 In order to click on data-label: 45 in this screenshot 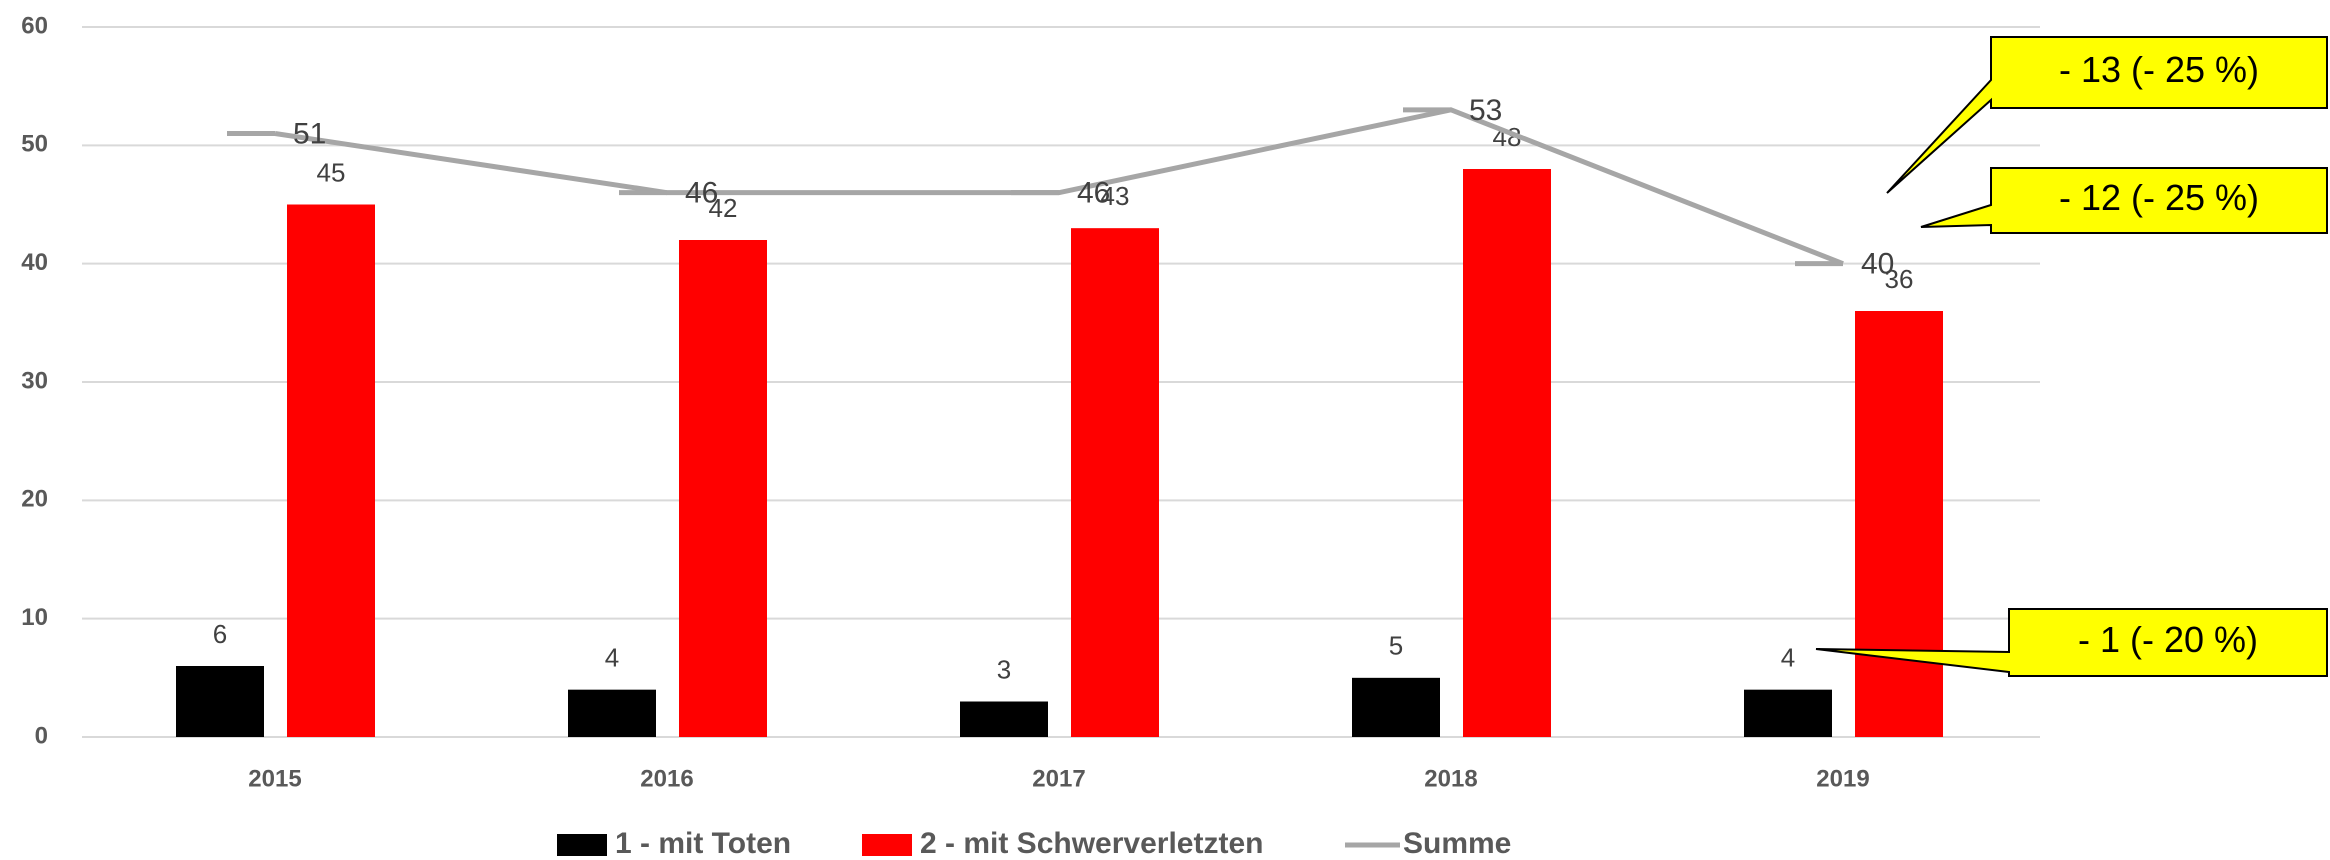, I will do `click(331, 172)`.